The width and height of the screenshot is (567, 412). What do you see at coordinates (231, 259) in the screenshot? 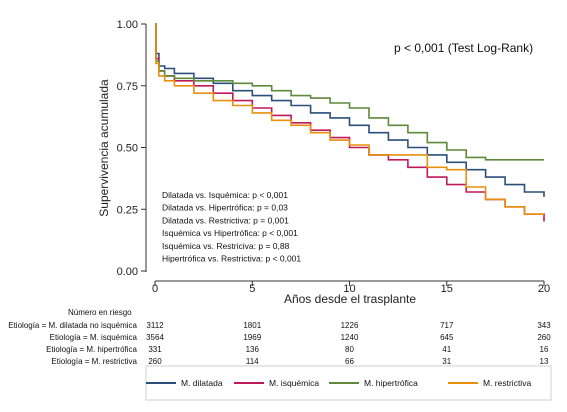
I see `comparison-line: Hipertrófica vs. Restrictiva: p < 0,001` at bounding box center [231, 259].